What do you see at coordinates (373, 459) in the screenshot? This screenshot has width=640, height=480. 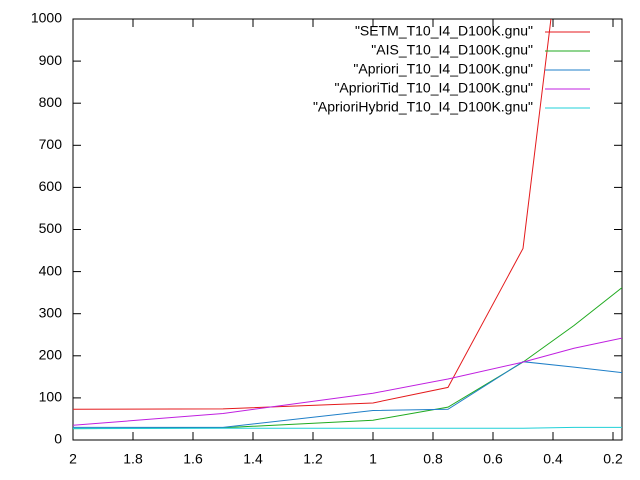 I see `x-tick-label: 1` at bounding box center [373, 459].